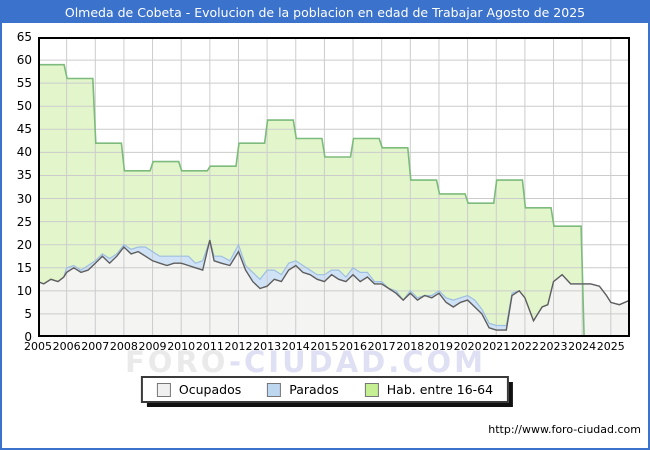 The height and width of the screenshot is (450, 650). I want to click on x-axis-tick-label: 2006, so click(66, 346).